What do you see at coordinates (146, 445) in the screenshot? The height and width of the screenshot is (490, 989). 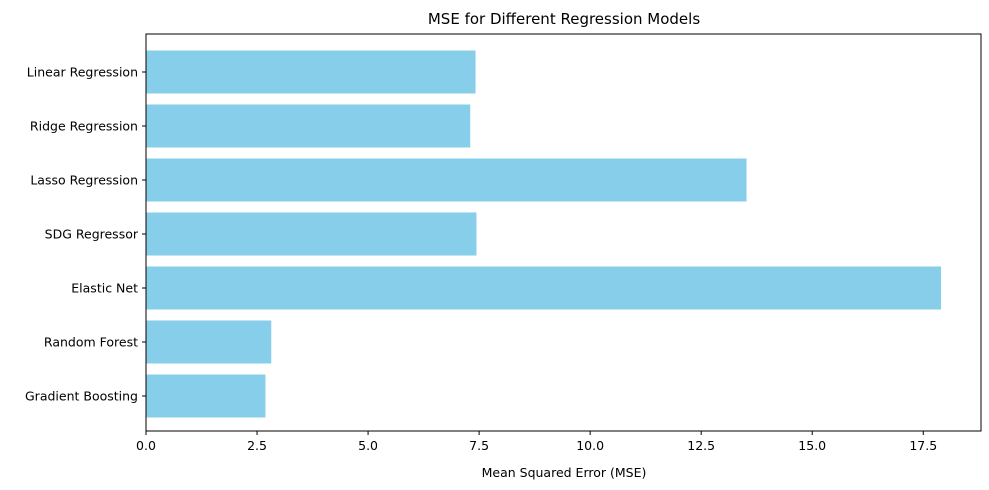 I see `x-tick-label: 0.0` at bounding box center [146, 445].